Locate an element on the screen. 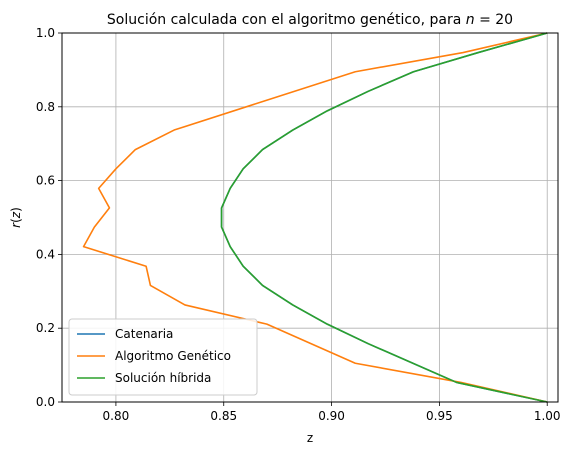 The height and width of the screenshot is (456, 569). x-tick-label: 0.80 is located at coordinates (116, 416).